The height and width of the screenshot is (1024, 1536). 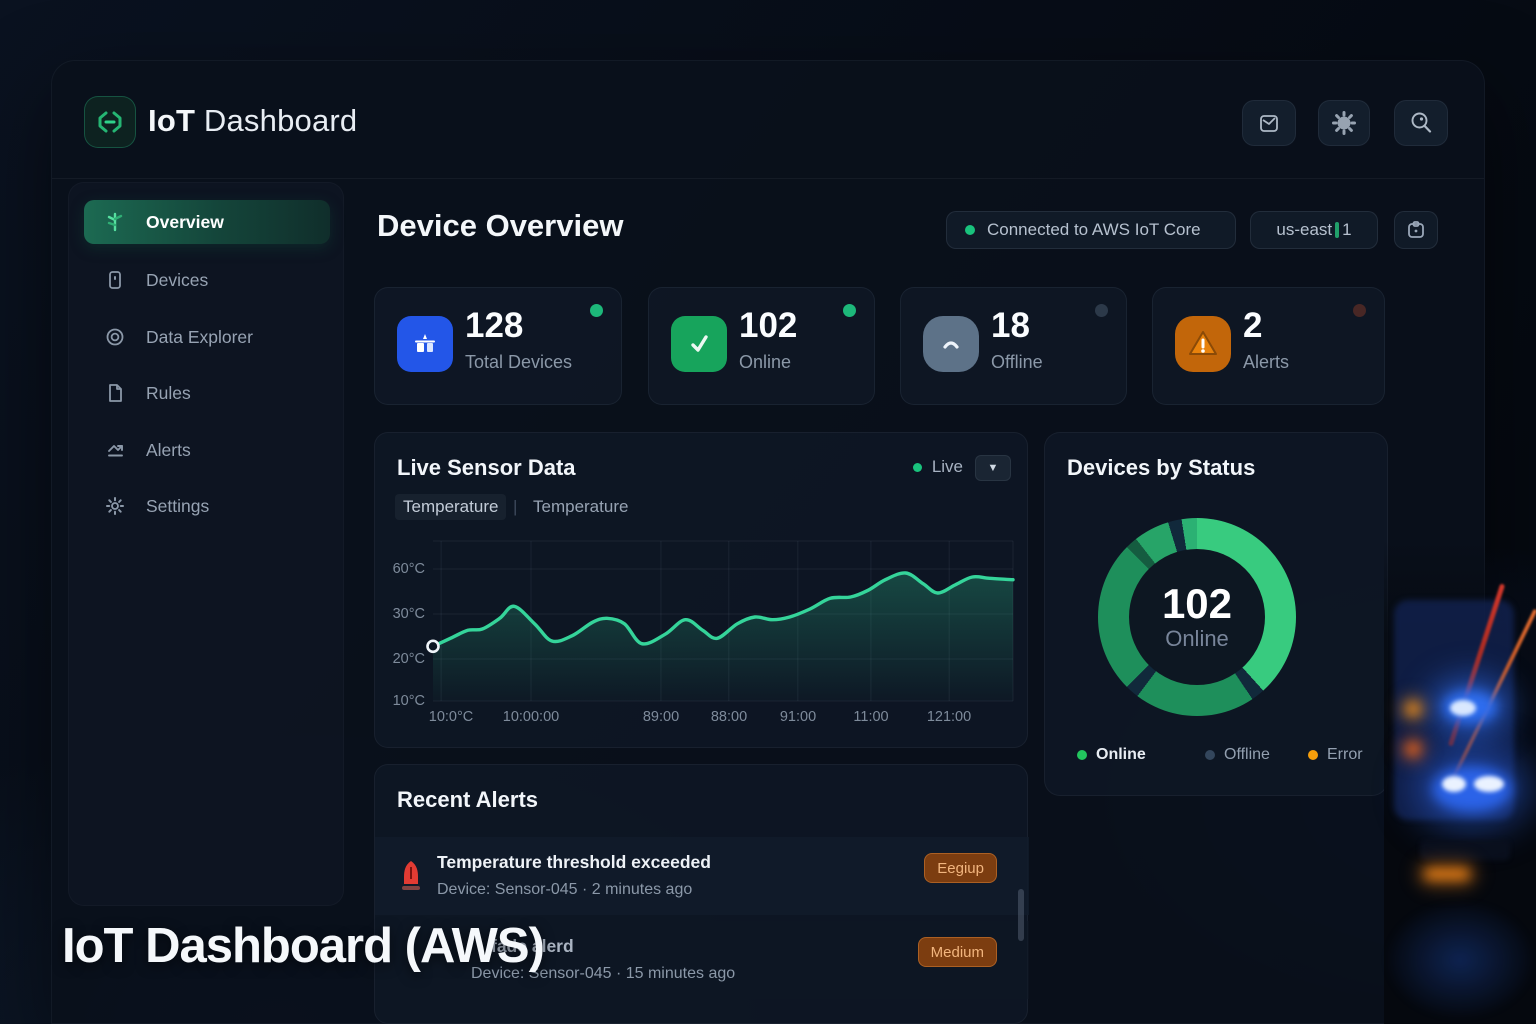 I want to click on x-axis-label: 11:00, so click(x=871, y=717).